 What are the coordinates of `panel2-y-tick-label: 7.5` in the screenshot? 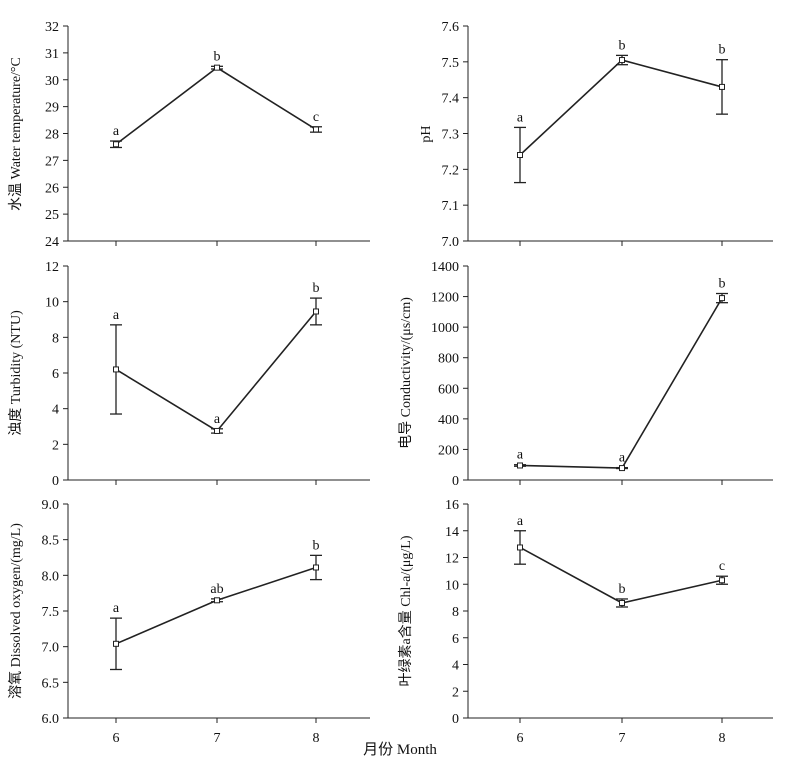 It's located at (451, 63).